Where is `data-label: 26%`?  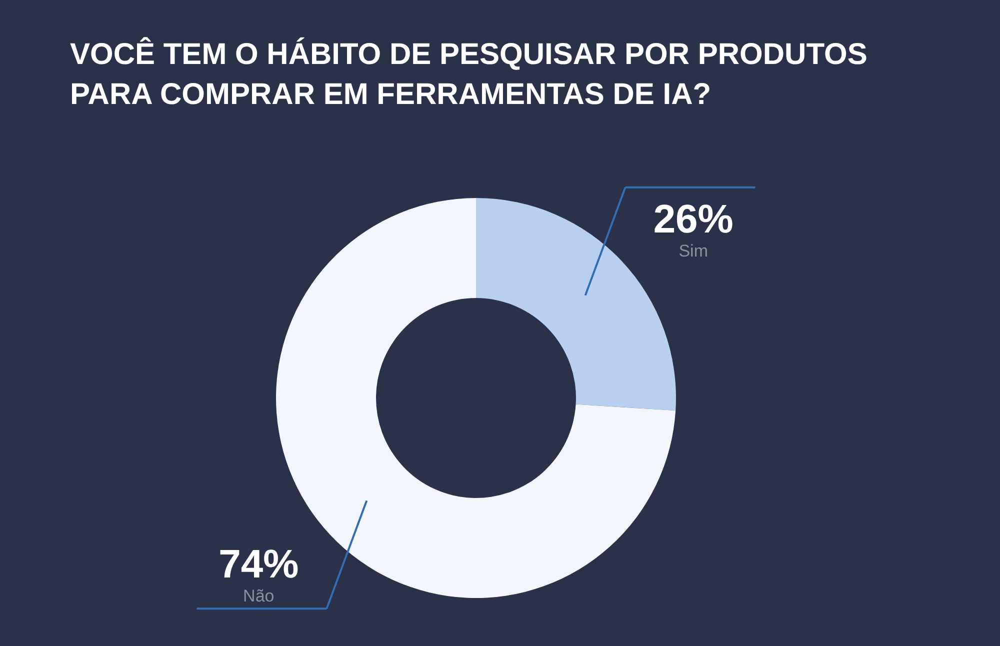 data-label: 26% is located at coordinates (693, 219).